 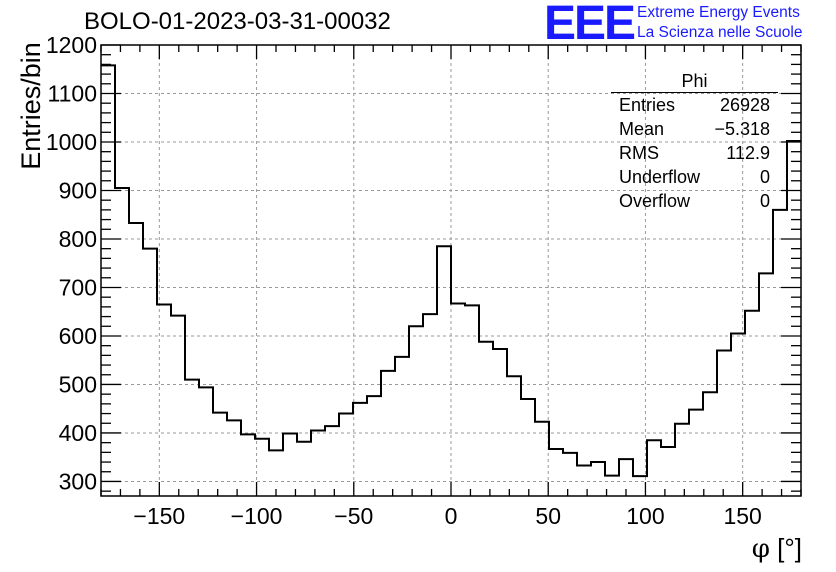 I want to click on stat-label: Entries, so click(x=647, y=105).